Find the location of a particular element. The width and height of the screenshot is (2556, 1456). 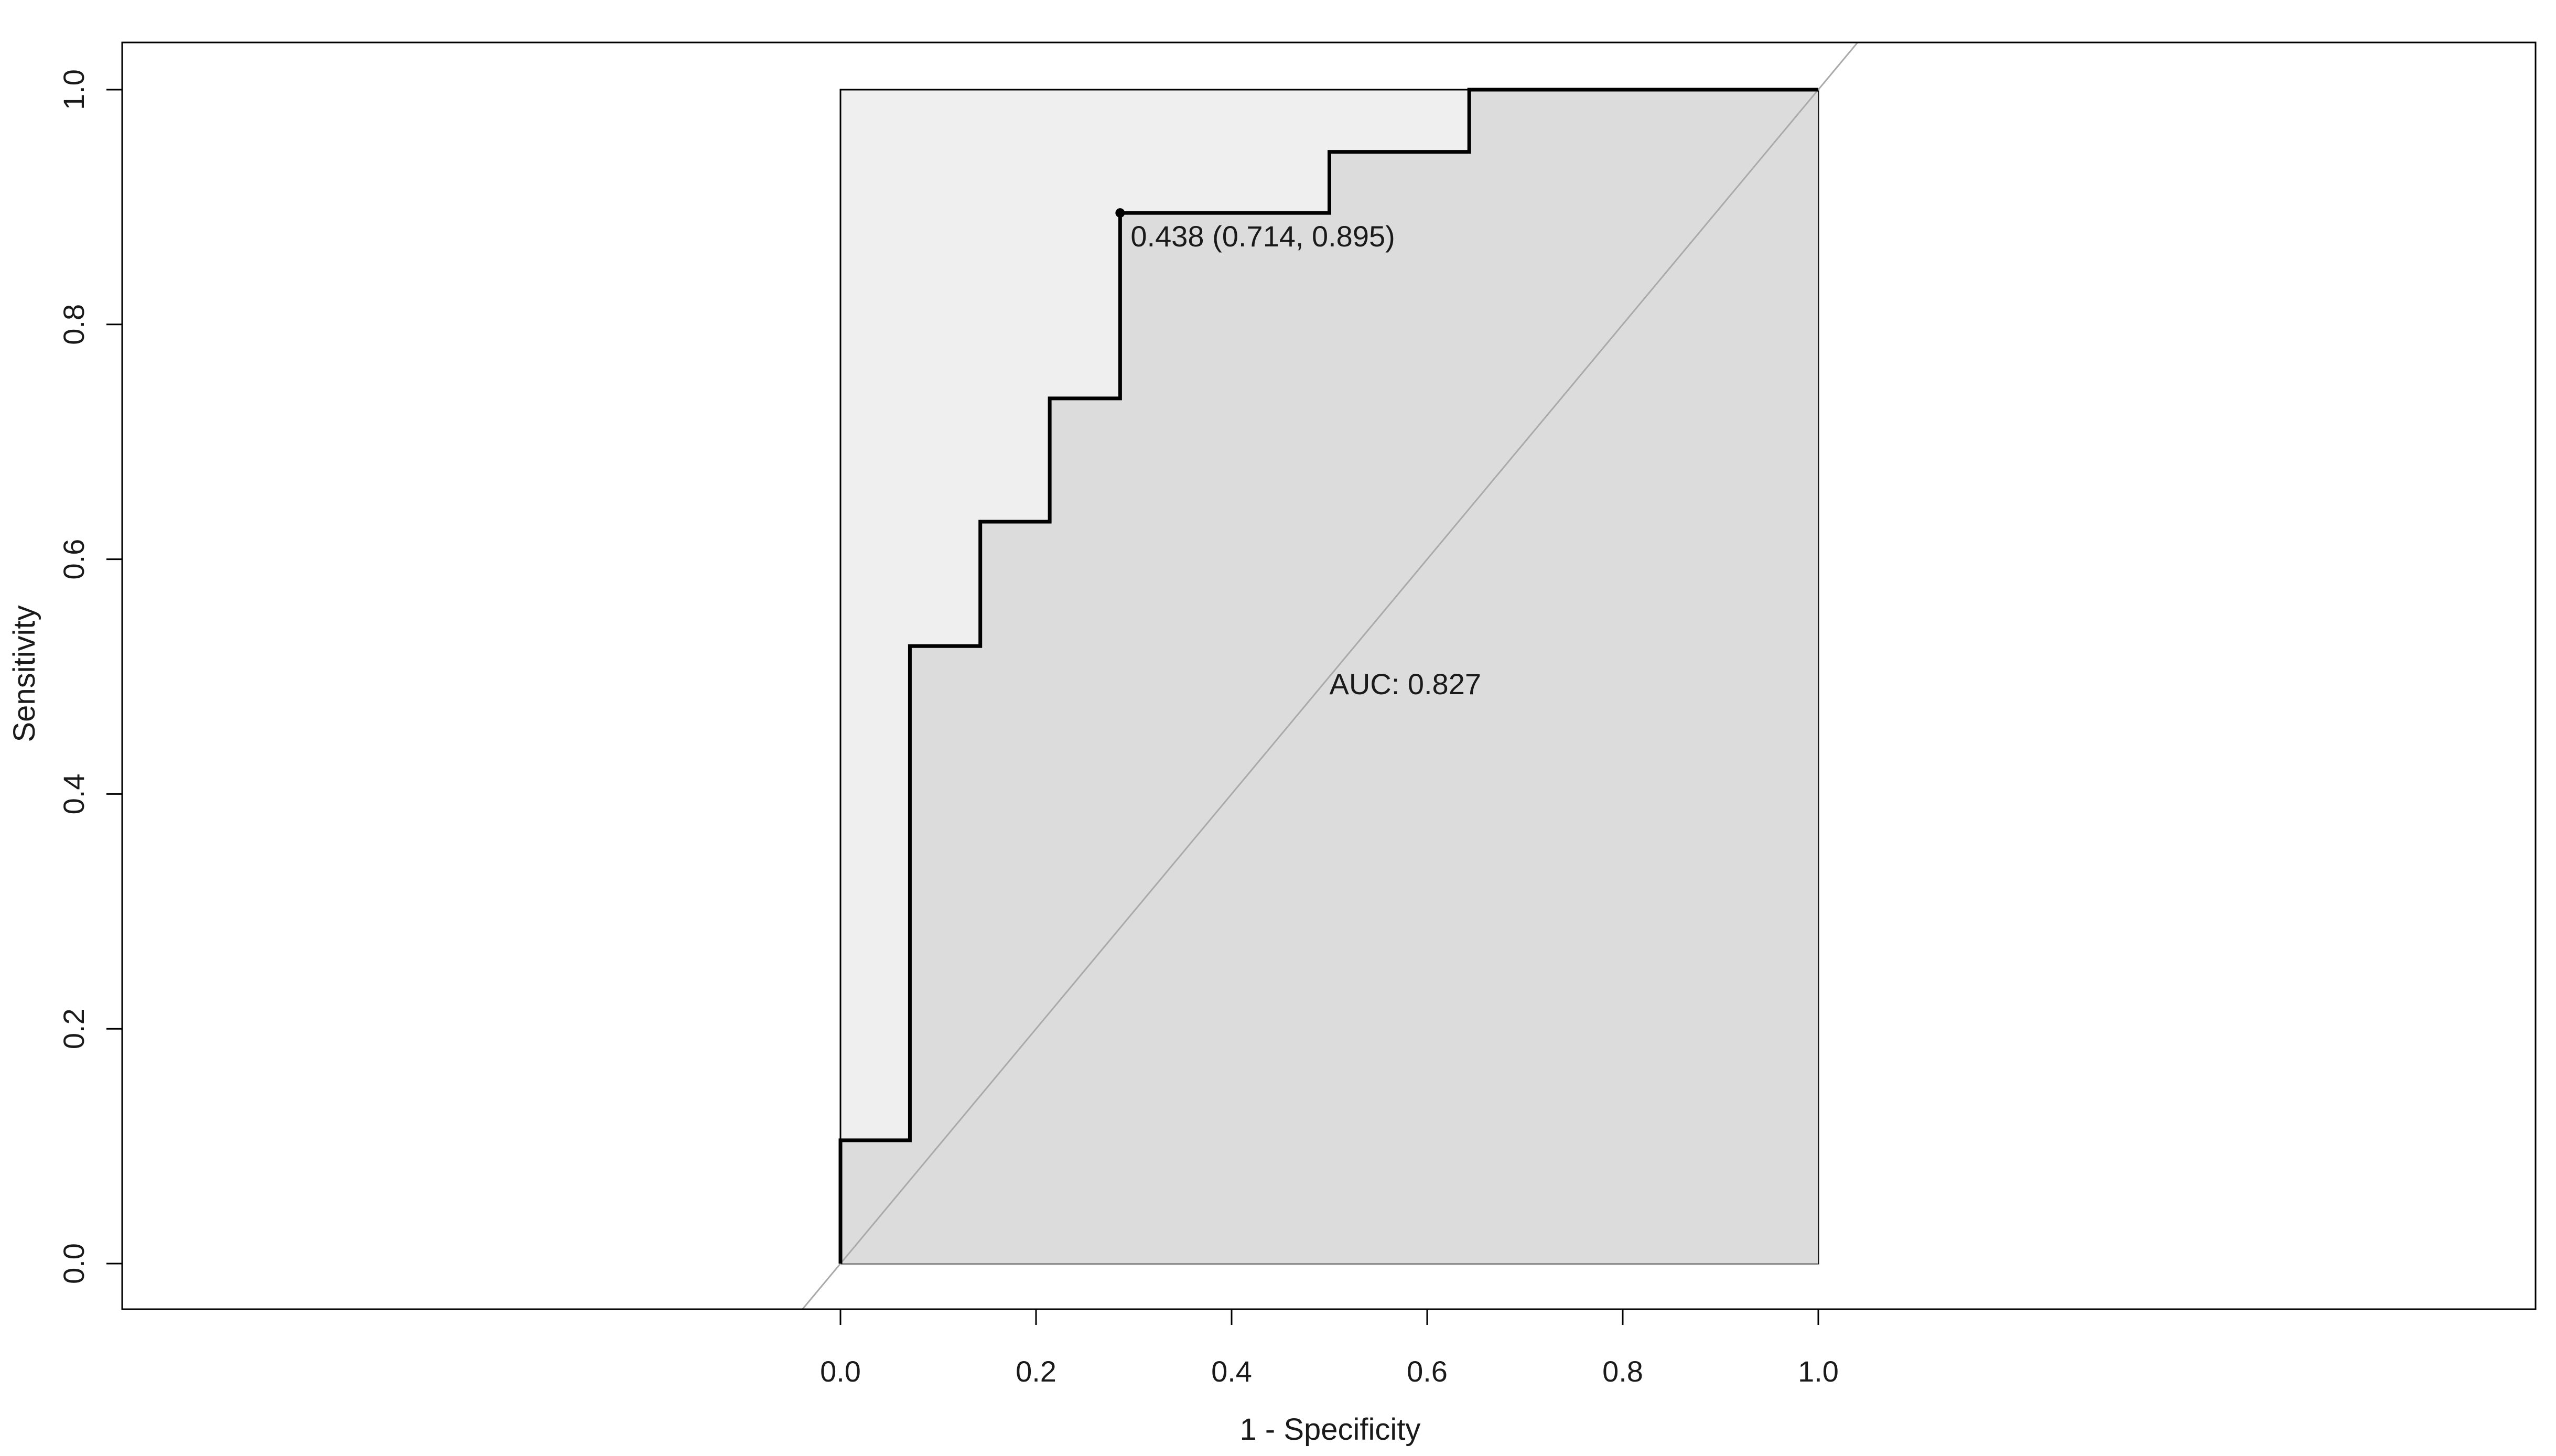

y-tick-label: 0.2 is located at coordinates (73, 1028).